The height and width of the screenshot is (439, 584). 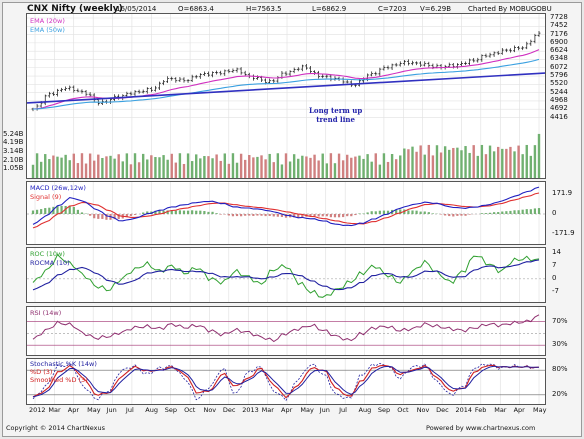 What do you see at coordinates (510, 9) in the screenshot?
I see `charted-by: Charted By MOBUGOBU` at bounding box center [510, 9].